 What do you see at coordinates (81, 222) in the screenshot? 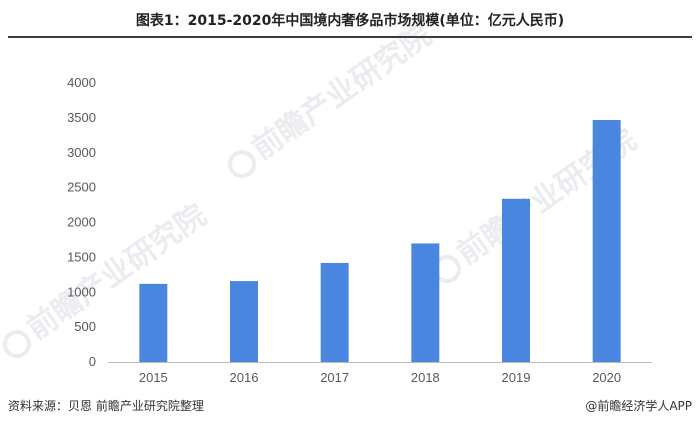
I see `y-tick-label: 2000` at bounding box center [81, 222].